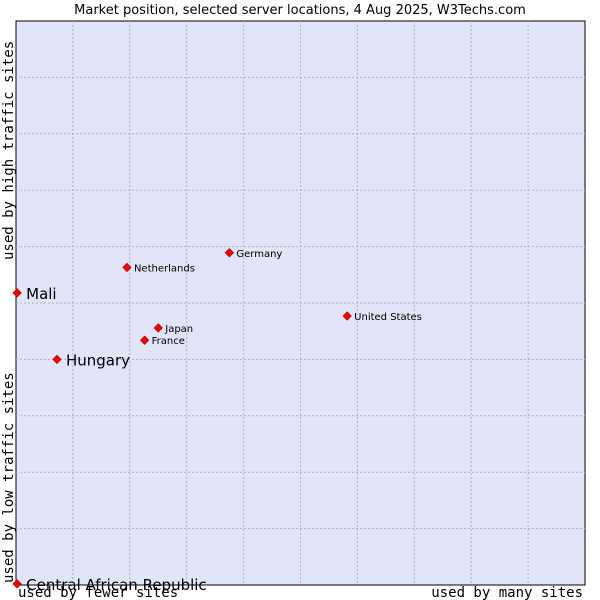  I want to click on point-japan: Japan, so click(173, 329).